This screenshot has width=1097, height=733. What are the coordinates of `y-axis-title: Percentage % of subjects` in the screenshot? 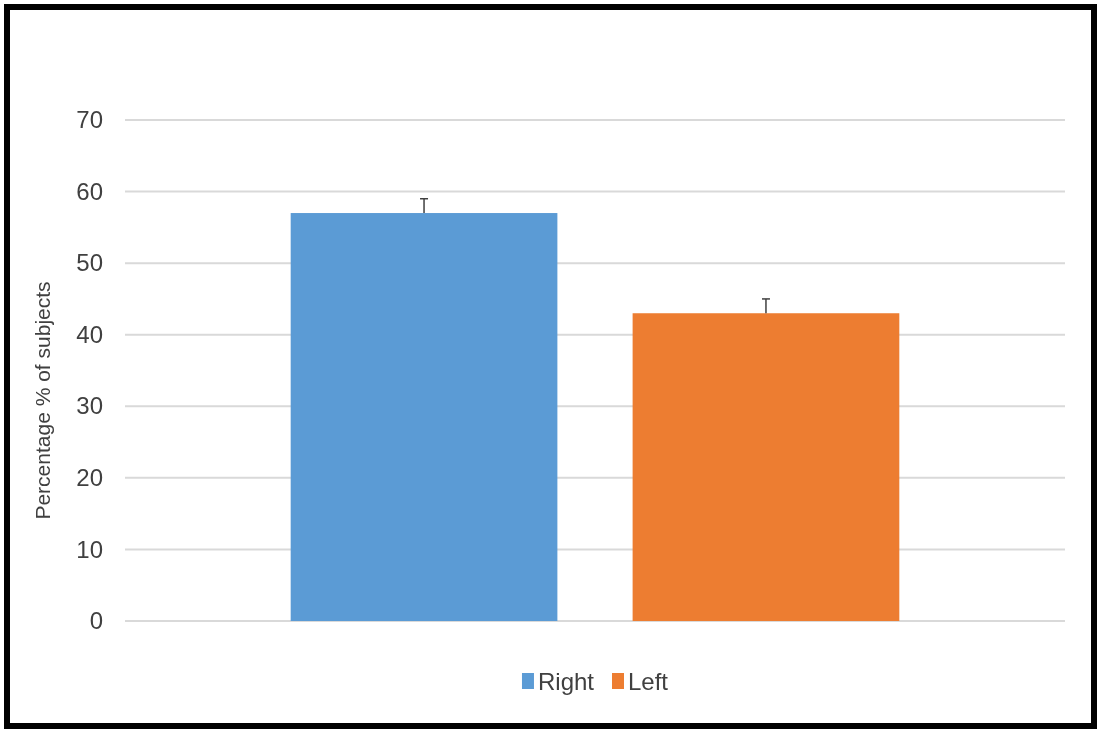 It's located at (42, 400).